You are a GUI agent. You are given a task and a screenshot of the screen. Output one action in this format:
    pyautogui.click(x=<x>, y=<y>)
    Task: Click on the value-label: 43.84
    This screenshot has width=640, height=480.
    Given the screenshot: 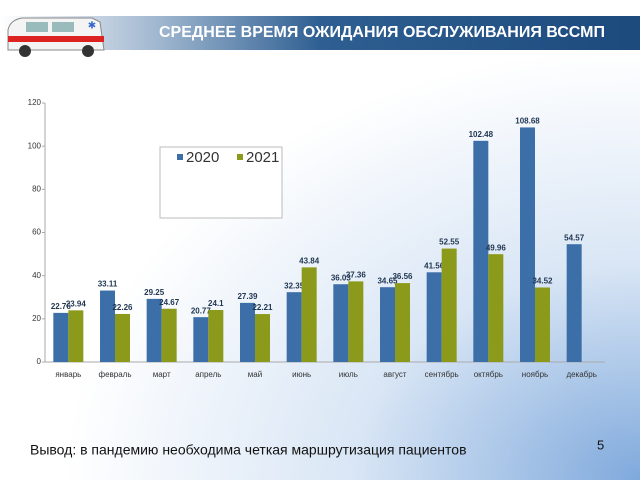 What is the action you would take?
    pyautogui.click(x=309, y=260)
    